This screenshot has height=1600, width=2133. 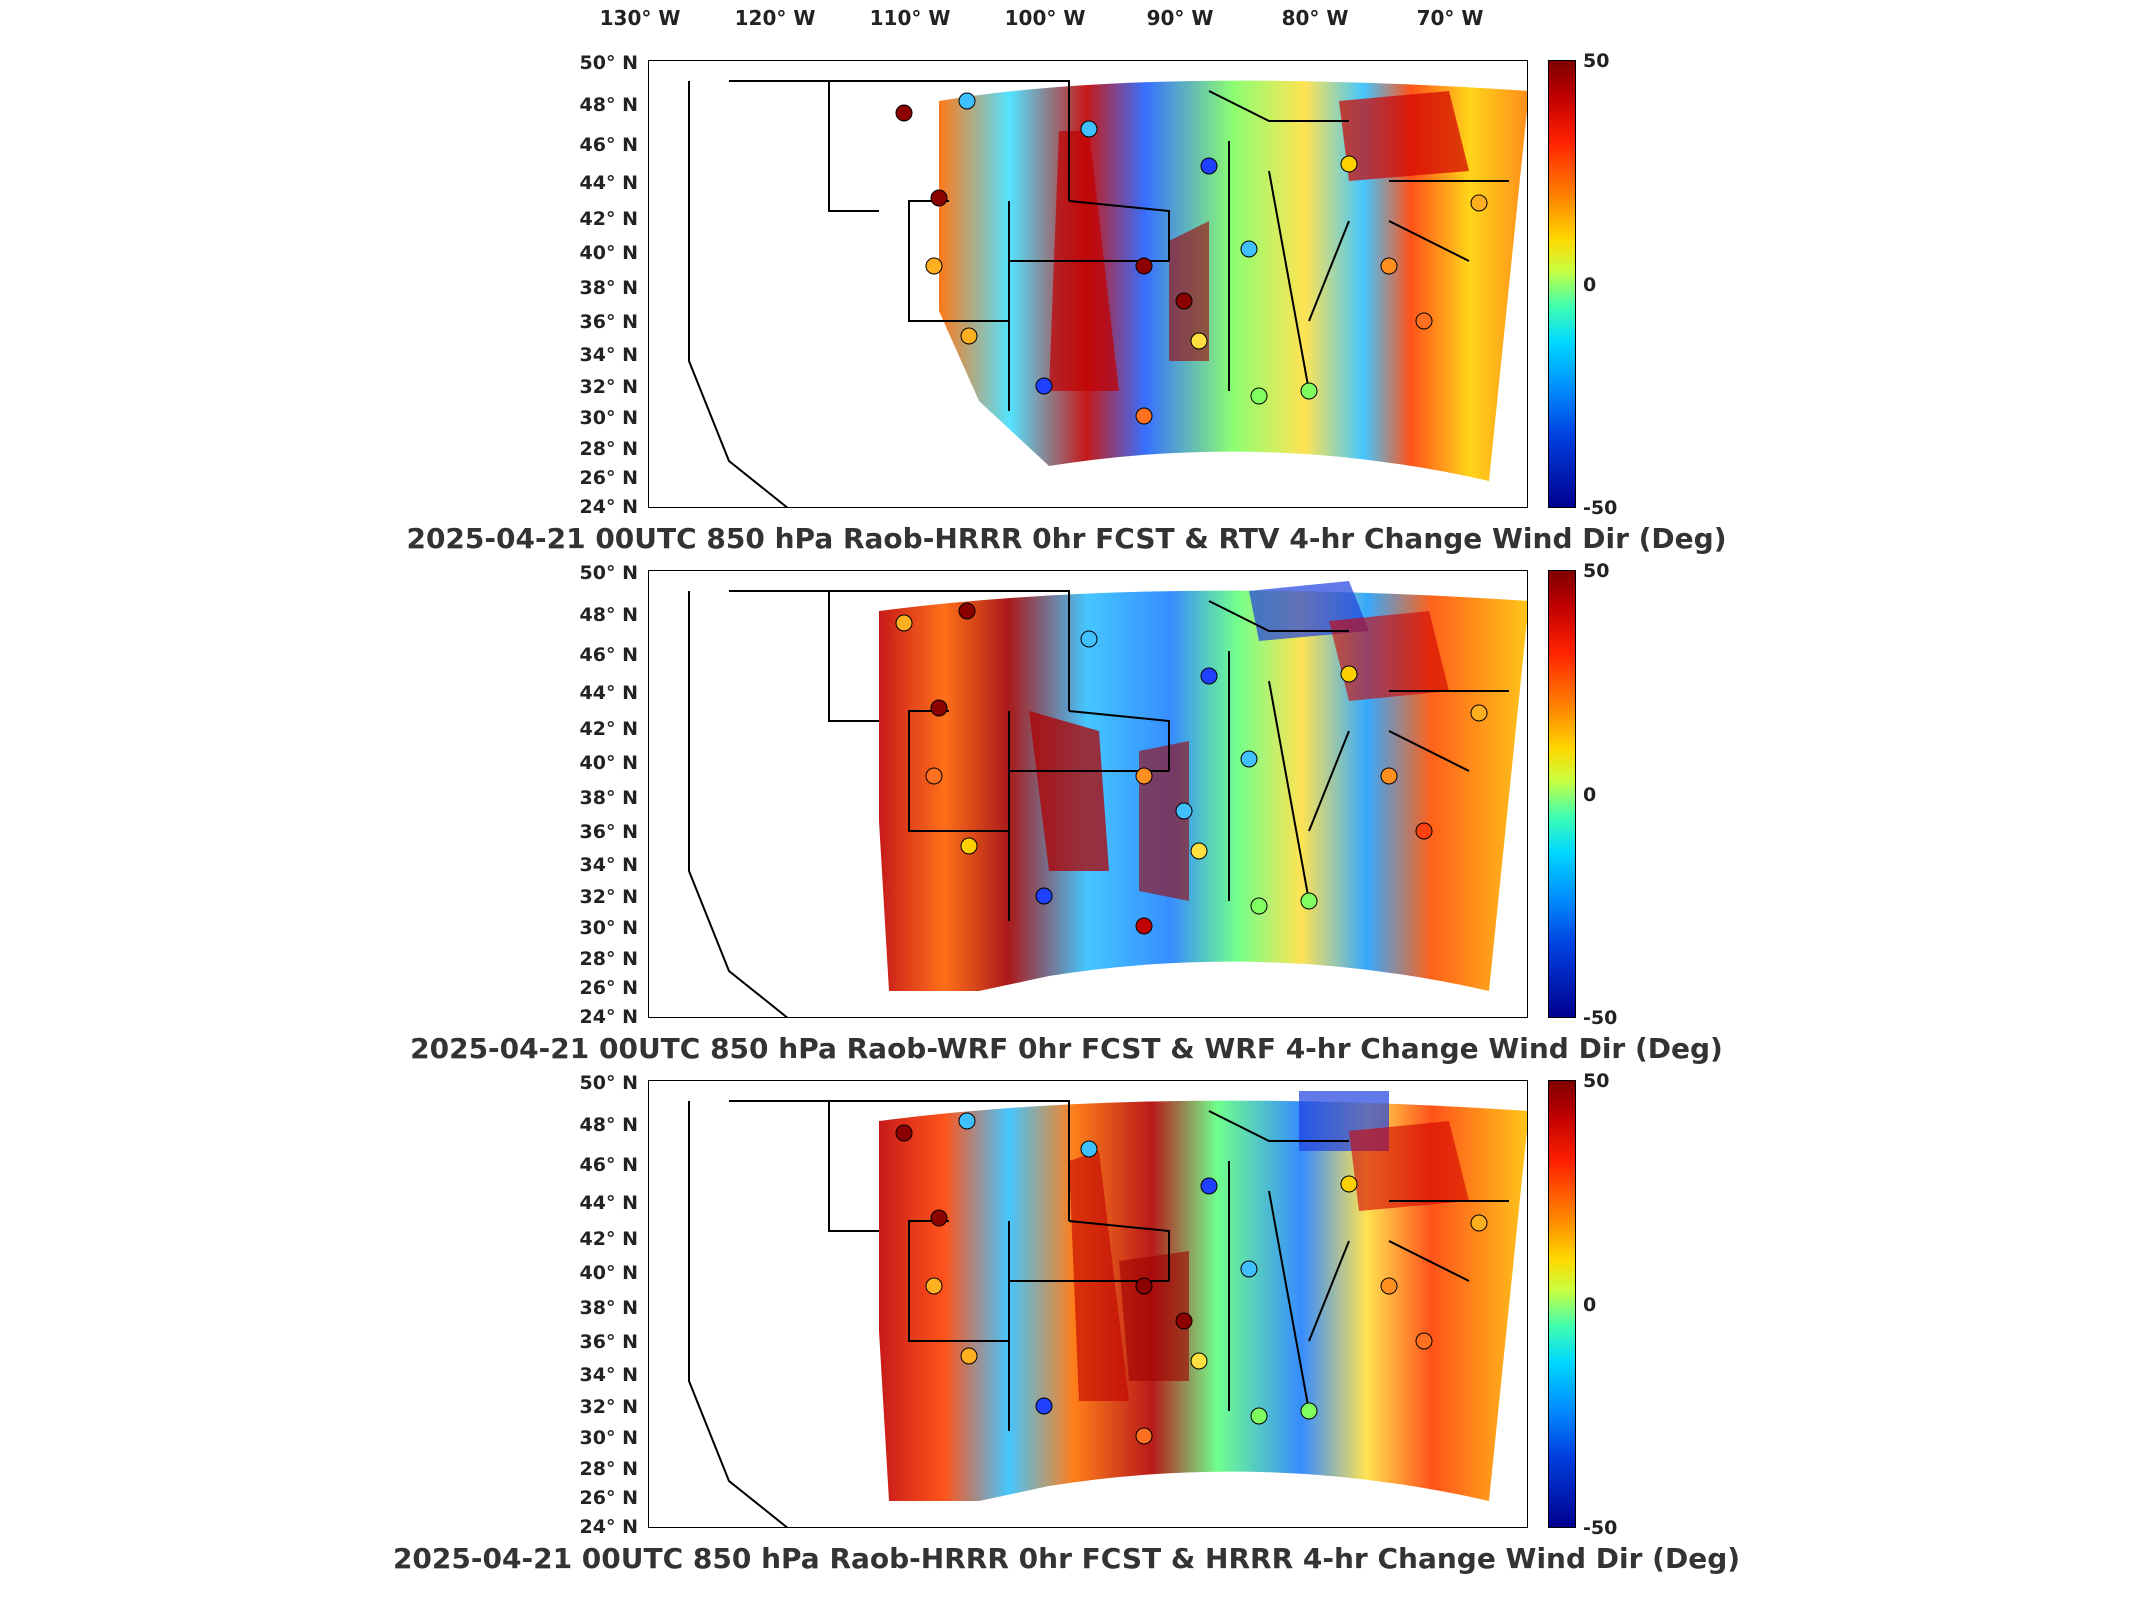 What do you see at coordinates (1045, 18) in the screenshot?
I see `lon-label: 100° W` at bounding box center [1045, 18].